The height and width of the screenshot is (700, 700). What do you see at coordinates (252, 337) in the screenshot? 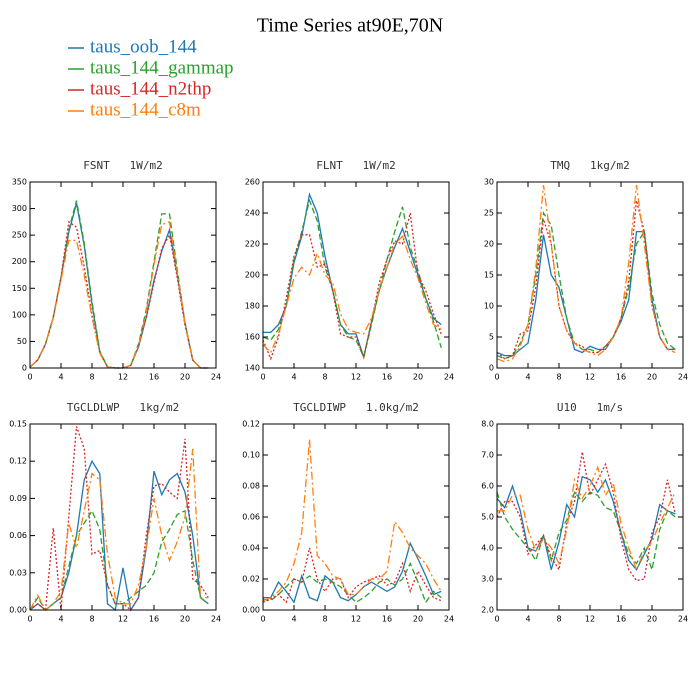
I see `y-tick-label: 160` at bounding box center [252, 337].